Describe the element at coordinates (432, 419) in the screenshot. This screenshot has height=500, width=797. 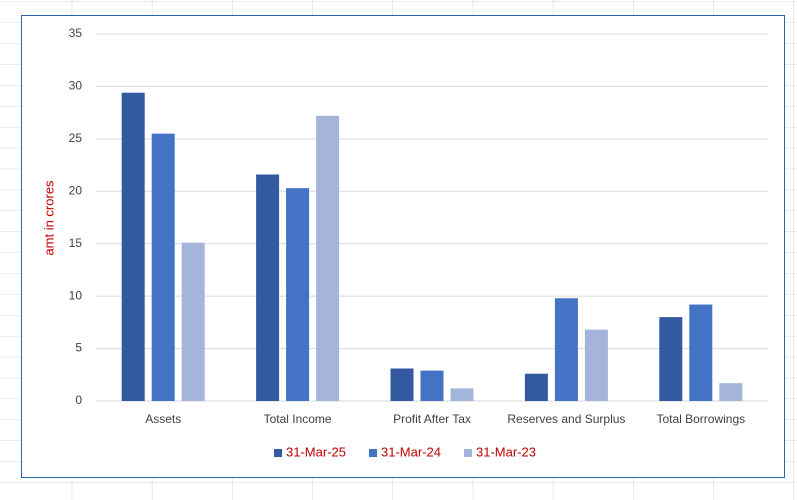
I see `x-tick-label: Profit After Tax` at that location.